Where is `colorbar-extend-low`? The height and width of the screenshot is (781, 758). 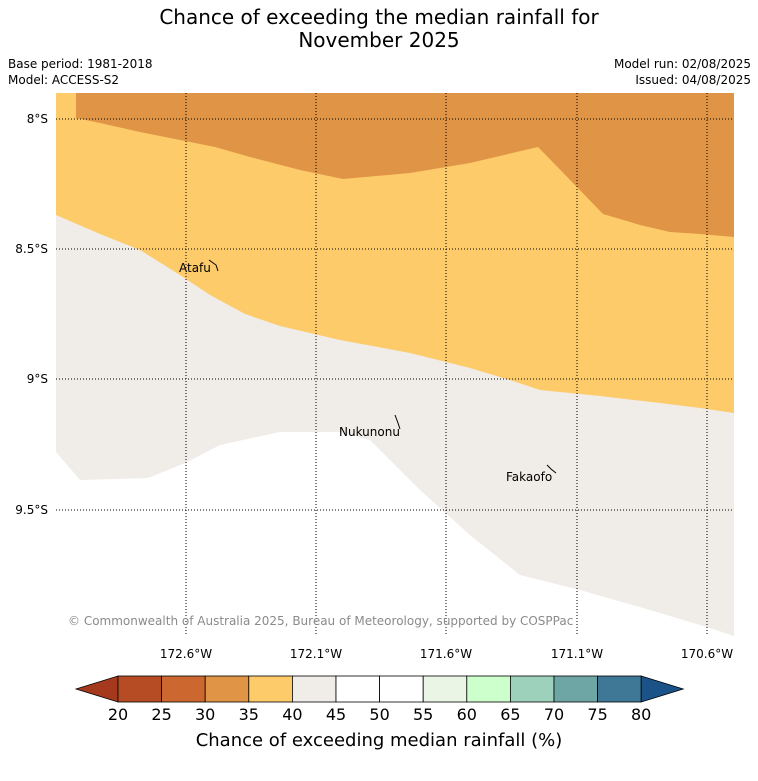 colorbar-extend-low is located at coordinates (96, 689).